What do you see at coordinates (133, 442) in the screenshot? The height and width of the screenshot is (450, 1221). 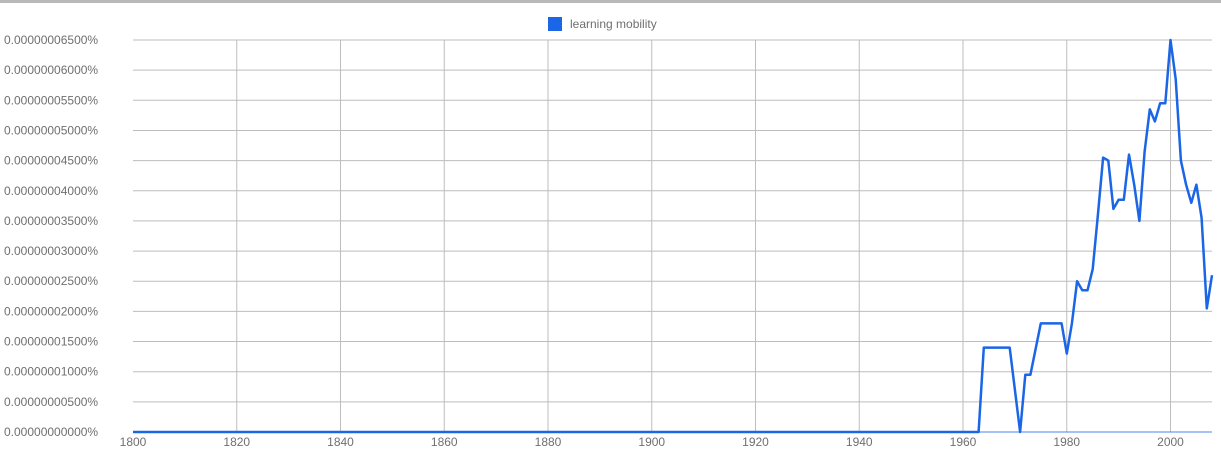 I see `x-tick-label: 1800` at bounding box center [133, 442].